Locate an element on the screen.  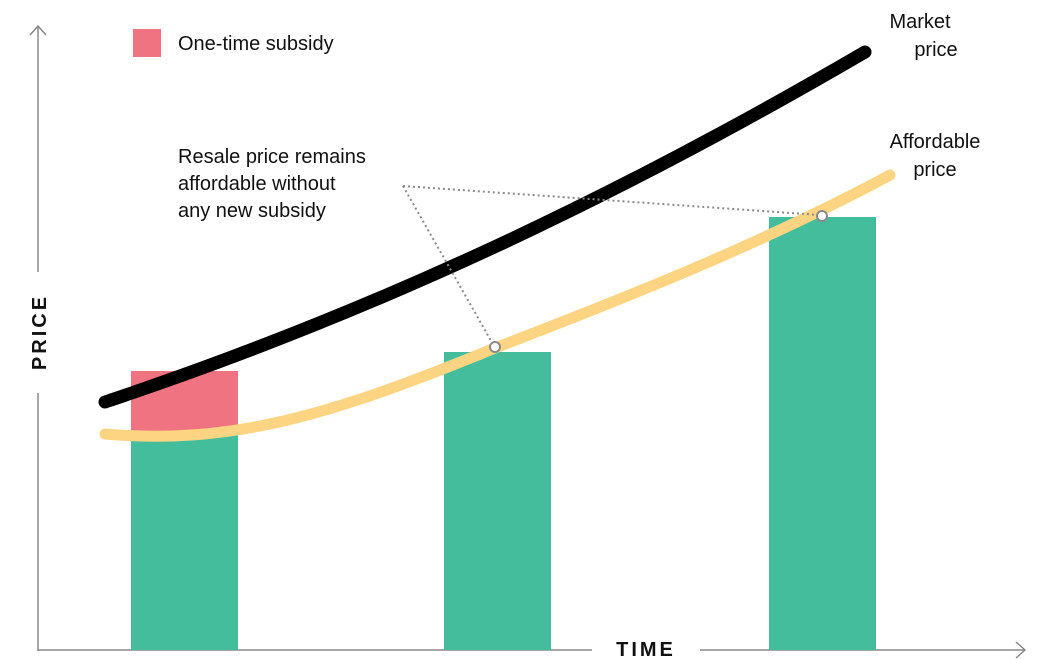
affordable-price-label-line-1: Affordable is located at coordinates (935, 142).